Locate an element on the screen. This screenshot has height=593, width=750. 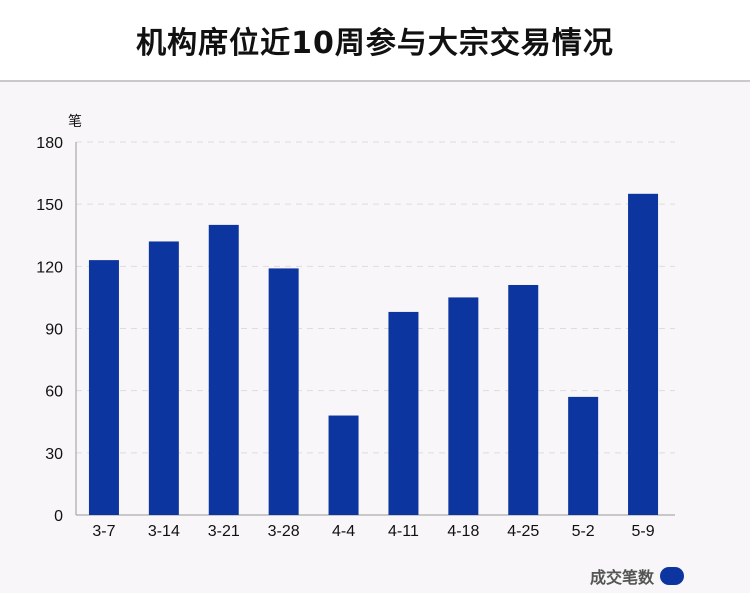
x-tick-label: 4-25 is located at coordinates (523, 531).